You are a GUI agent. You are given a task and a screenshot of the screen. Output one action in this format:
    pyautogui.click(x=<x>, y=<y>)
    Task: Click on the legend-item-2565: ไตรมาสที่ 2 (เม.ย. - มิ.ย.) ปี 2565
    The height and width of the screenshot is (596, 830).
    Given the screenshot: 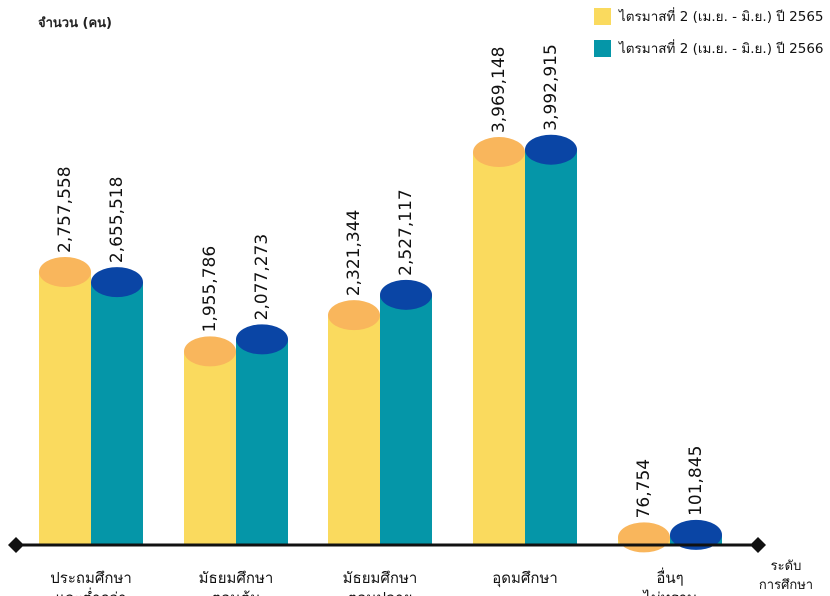 What is the action you would take?
    pyautogui.click(x=709, y=16)
    